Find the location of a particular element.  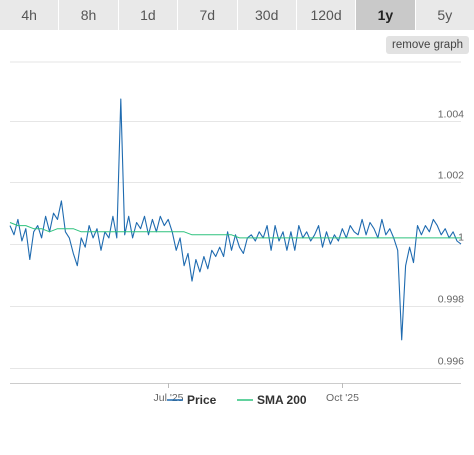

y-tick-label: 0.998 is located at coordinates (451, 300).